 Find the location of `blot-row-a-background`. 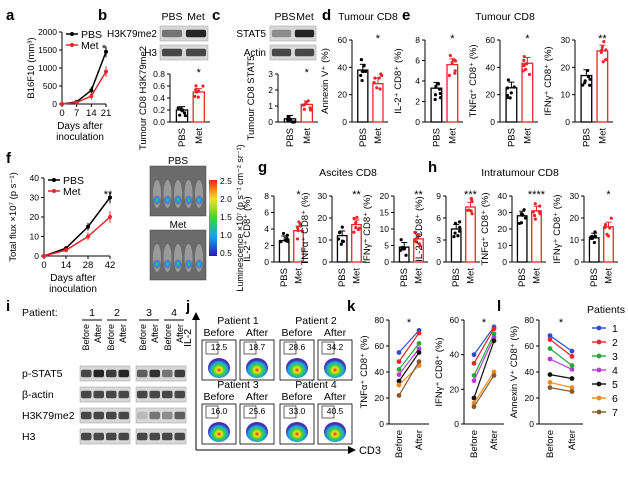

blot-row-a-background is located at coordinates (105, 436).